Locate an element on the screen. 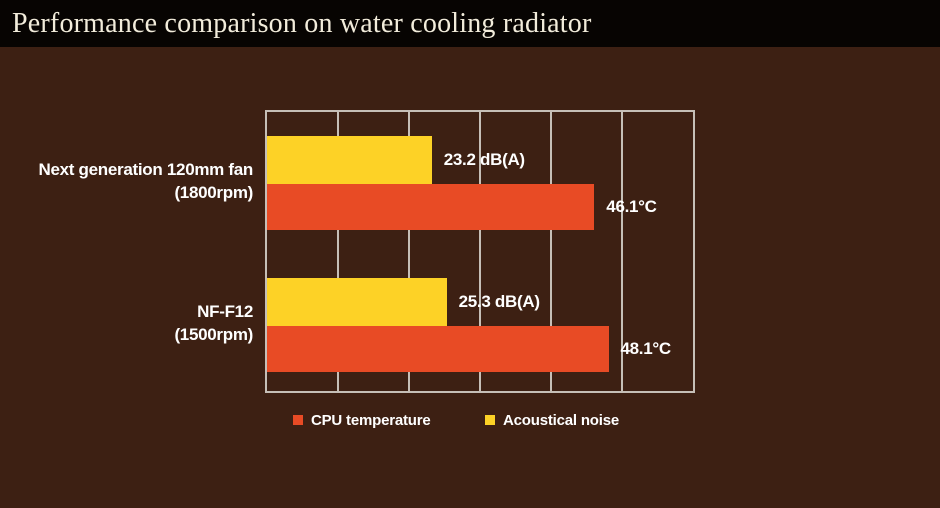 The width and height of the screenshot is (940, 508). legend-item-acoustical-noise: Acoustical noise is located at coordinates (552, 420).